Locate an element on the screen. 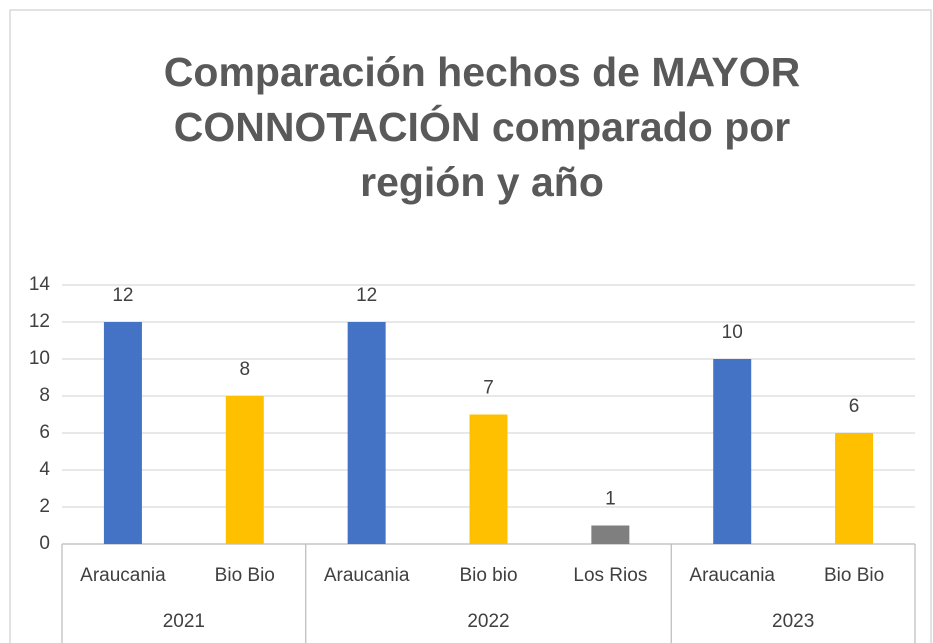 The height and width of the screenshot is (643, 933). y-tick-label: 12 is located at coordinates (39, 321).